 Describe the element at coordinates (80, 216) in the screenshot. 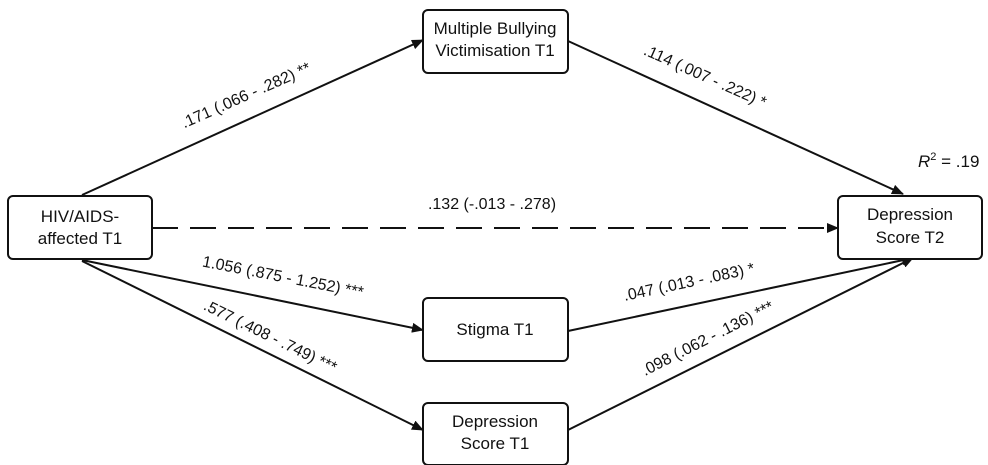

I see `node-label-line: HIV/AIDS-` at that location.